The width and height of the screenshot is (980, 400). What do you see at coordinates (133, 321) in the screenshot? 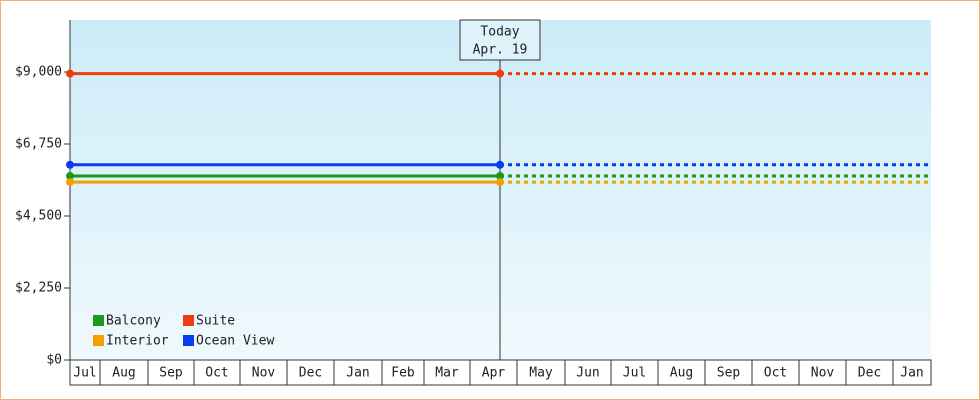
I see `legend-label: Balcony` at bounding box center [133, 321].